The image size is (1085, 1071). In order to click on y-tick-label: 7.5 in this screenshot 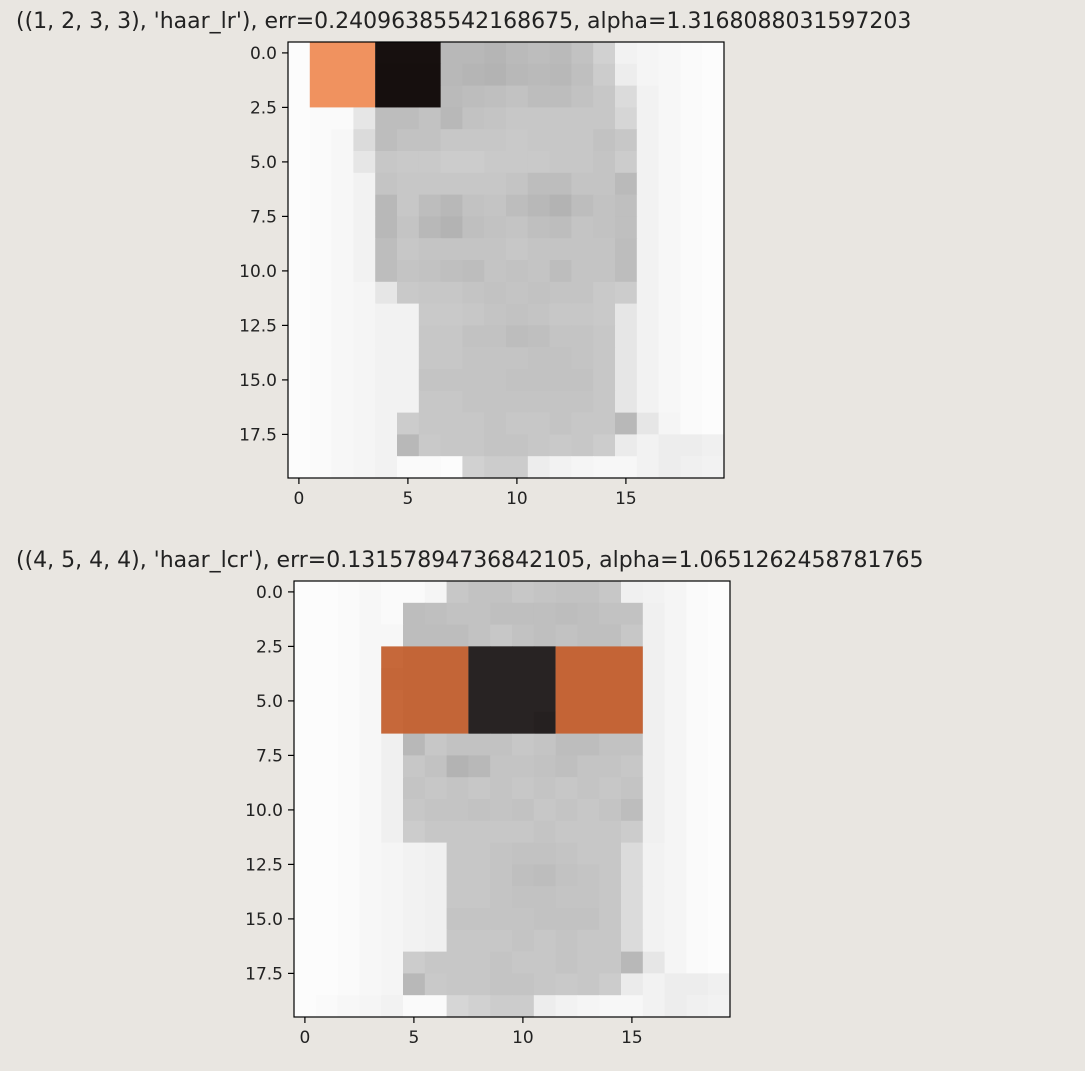, I will do `click(269, 756)`.